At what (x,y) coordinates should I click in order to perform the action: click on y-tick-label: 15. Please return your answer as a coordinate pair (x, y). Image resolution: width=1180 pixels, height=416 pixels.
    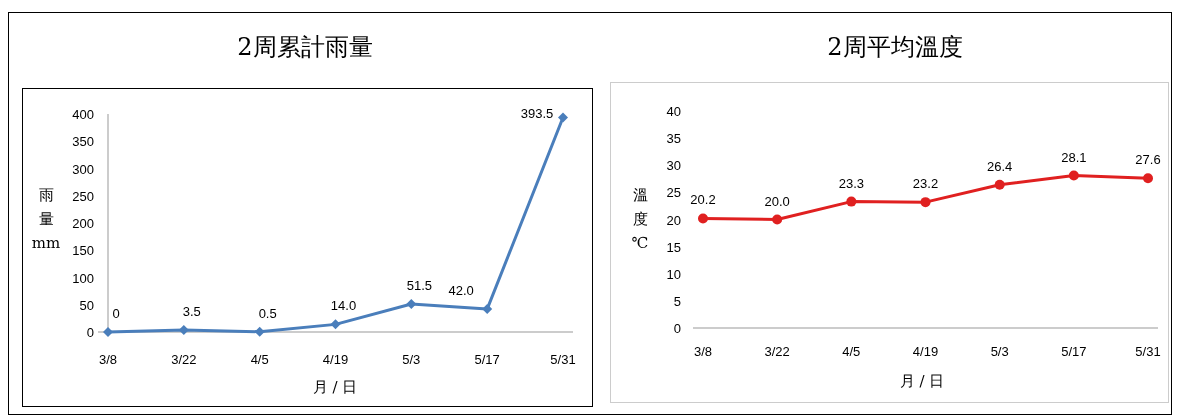
    Looking at the image, I should click on (673, 247).